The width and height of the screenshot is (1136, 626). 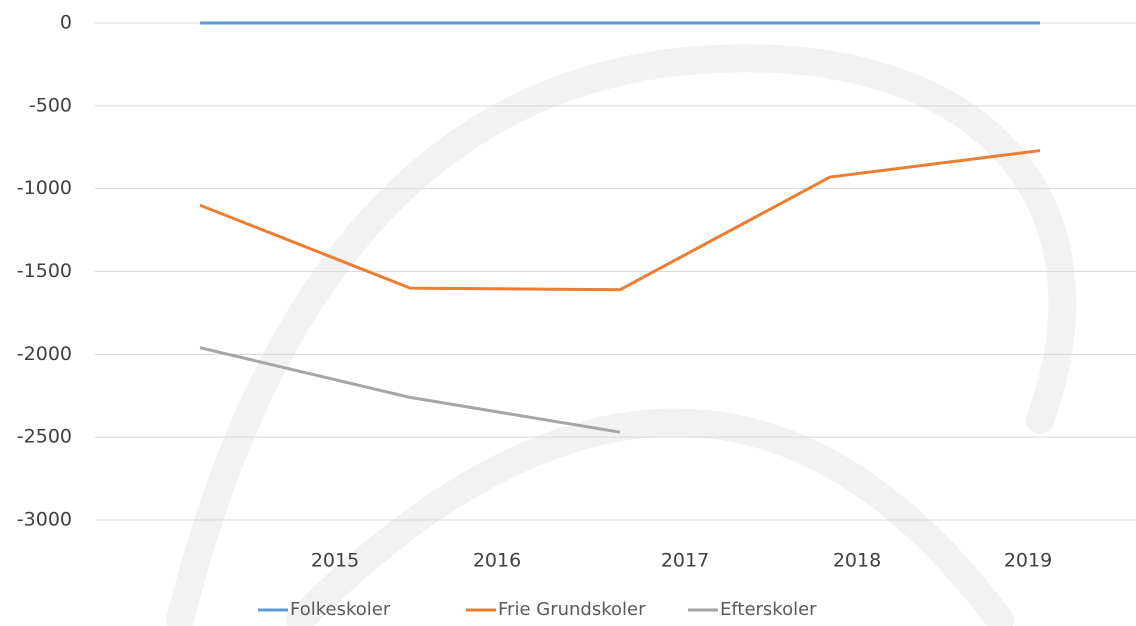 What do you see at coordinates (44, 188) in the screenshot?
I see `y-tick-label: -1000` at bounding box center [44, 188].